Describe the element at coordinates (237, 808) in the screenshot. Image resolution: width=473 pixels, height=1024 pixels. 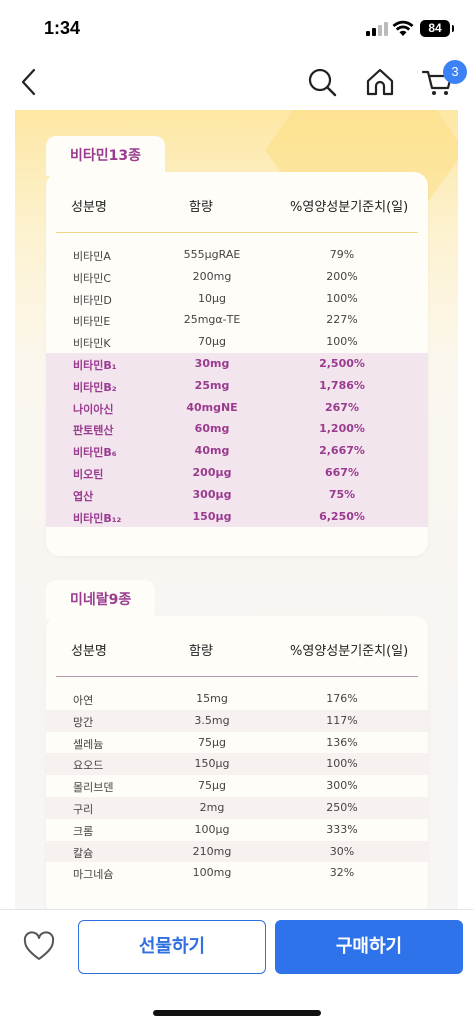
I see `table-row: 구리 2mg 250%` at that location.